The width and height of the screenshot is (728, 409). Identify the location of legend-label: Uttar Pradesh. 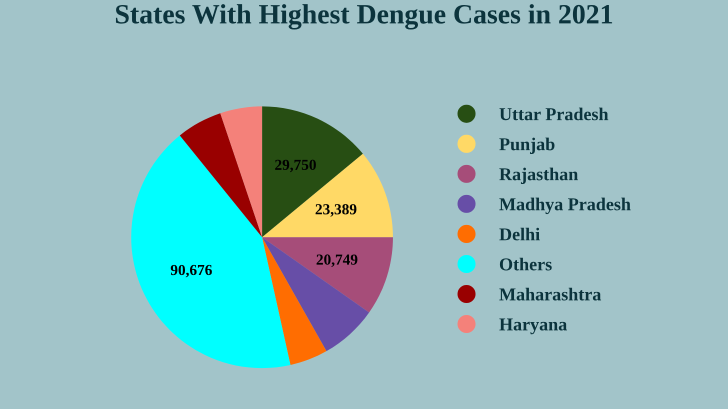
(553, 114).